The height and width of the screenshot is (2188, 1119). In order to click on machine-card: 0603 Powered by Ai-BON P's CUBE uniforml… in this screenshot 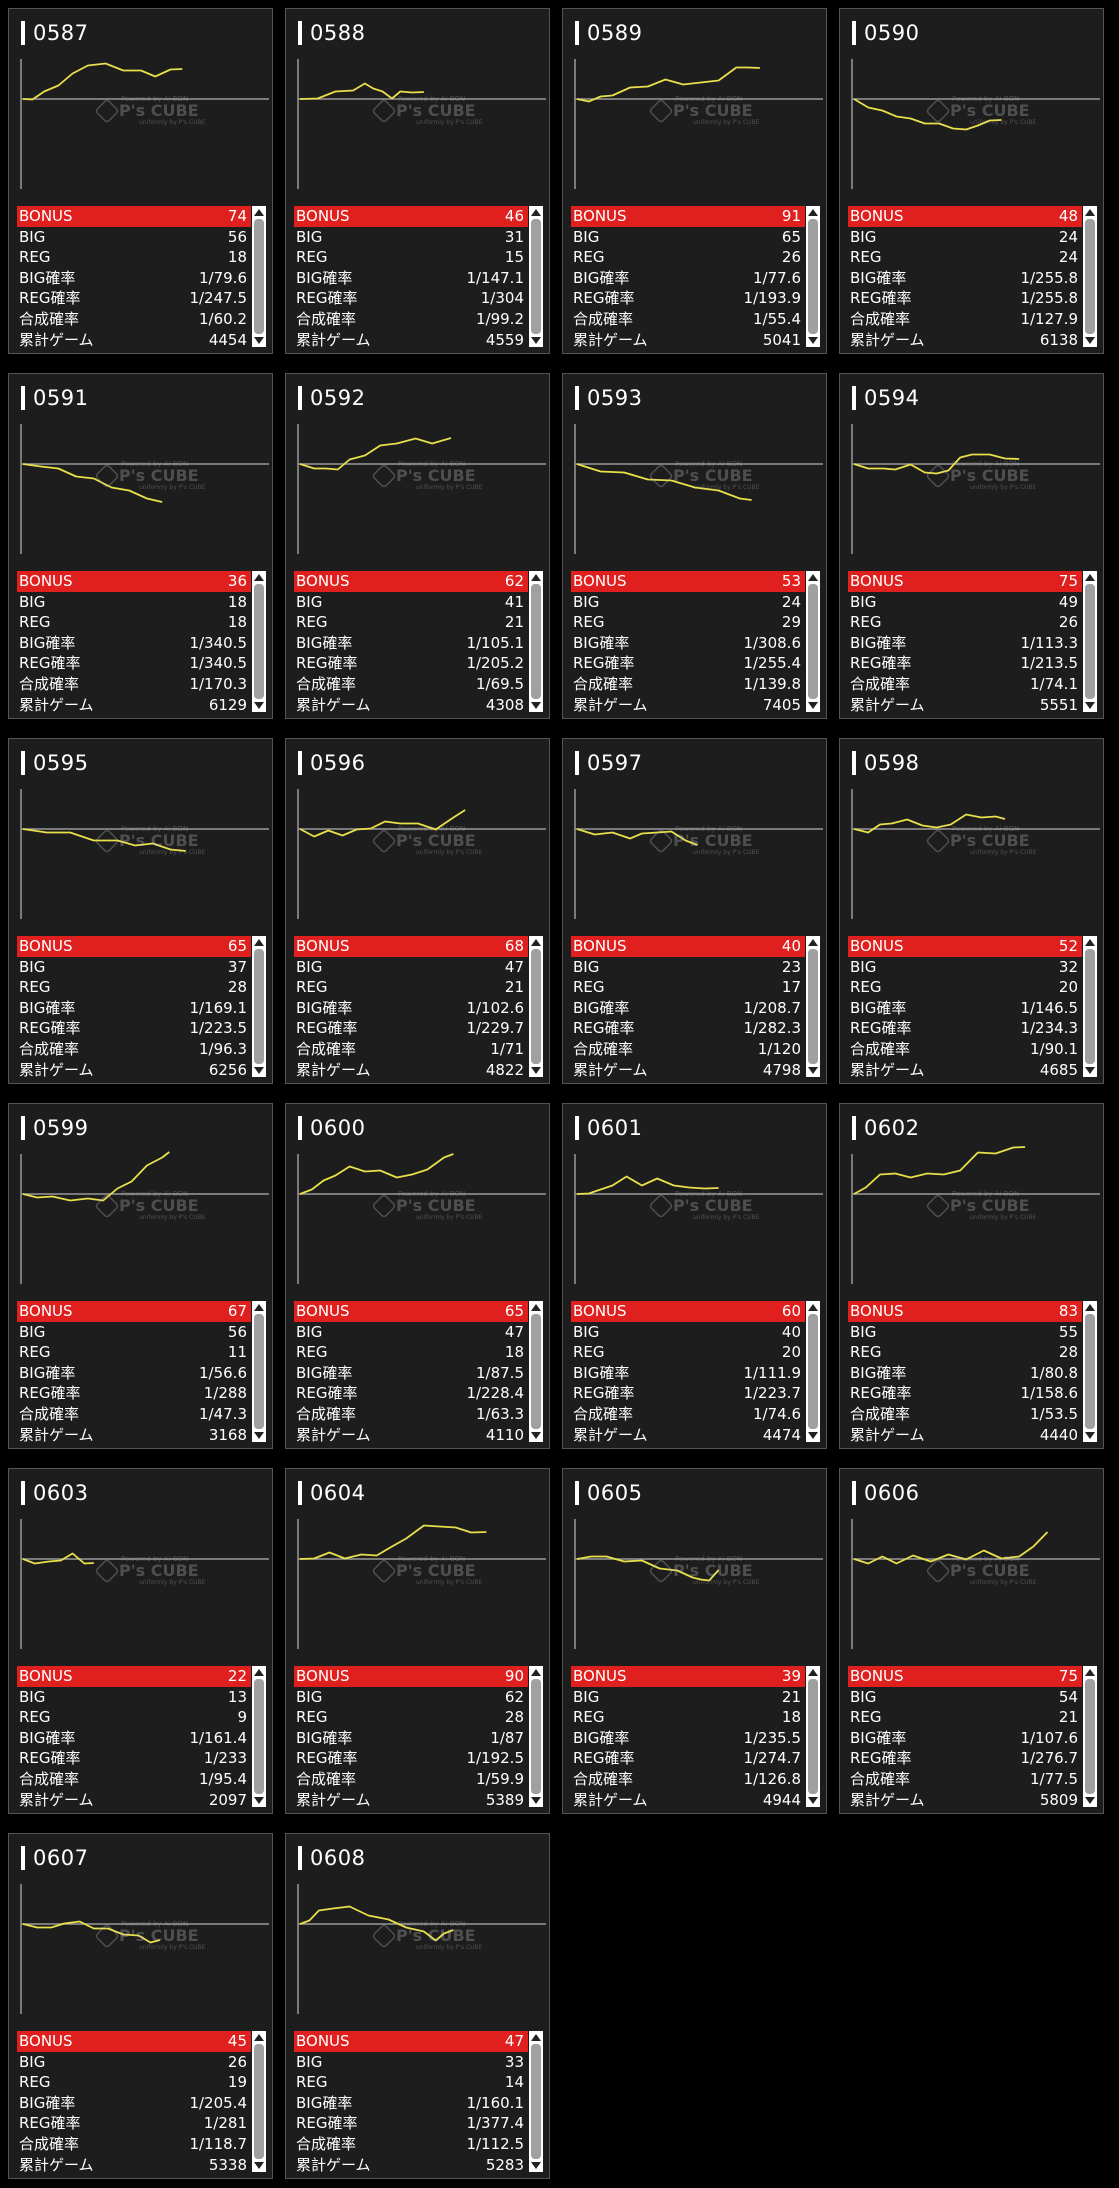, I will do `click(140, 1641)`.